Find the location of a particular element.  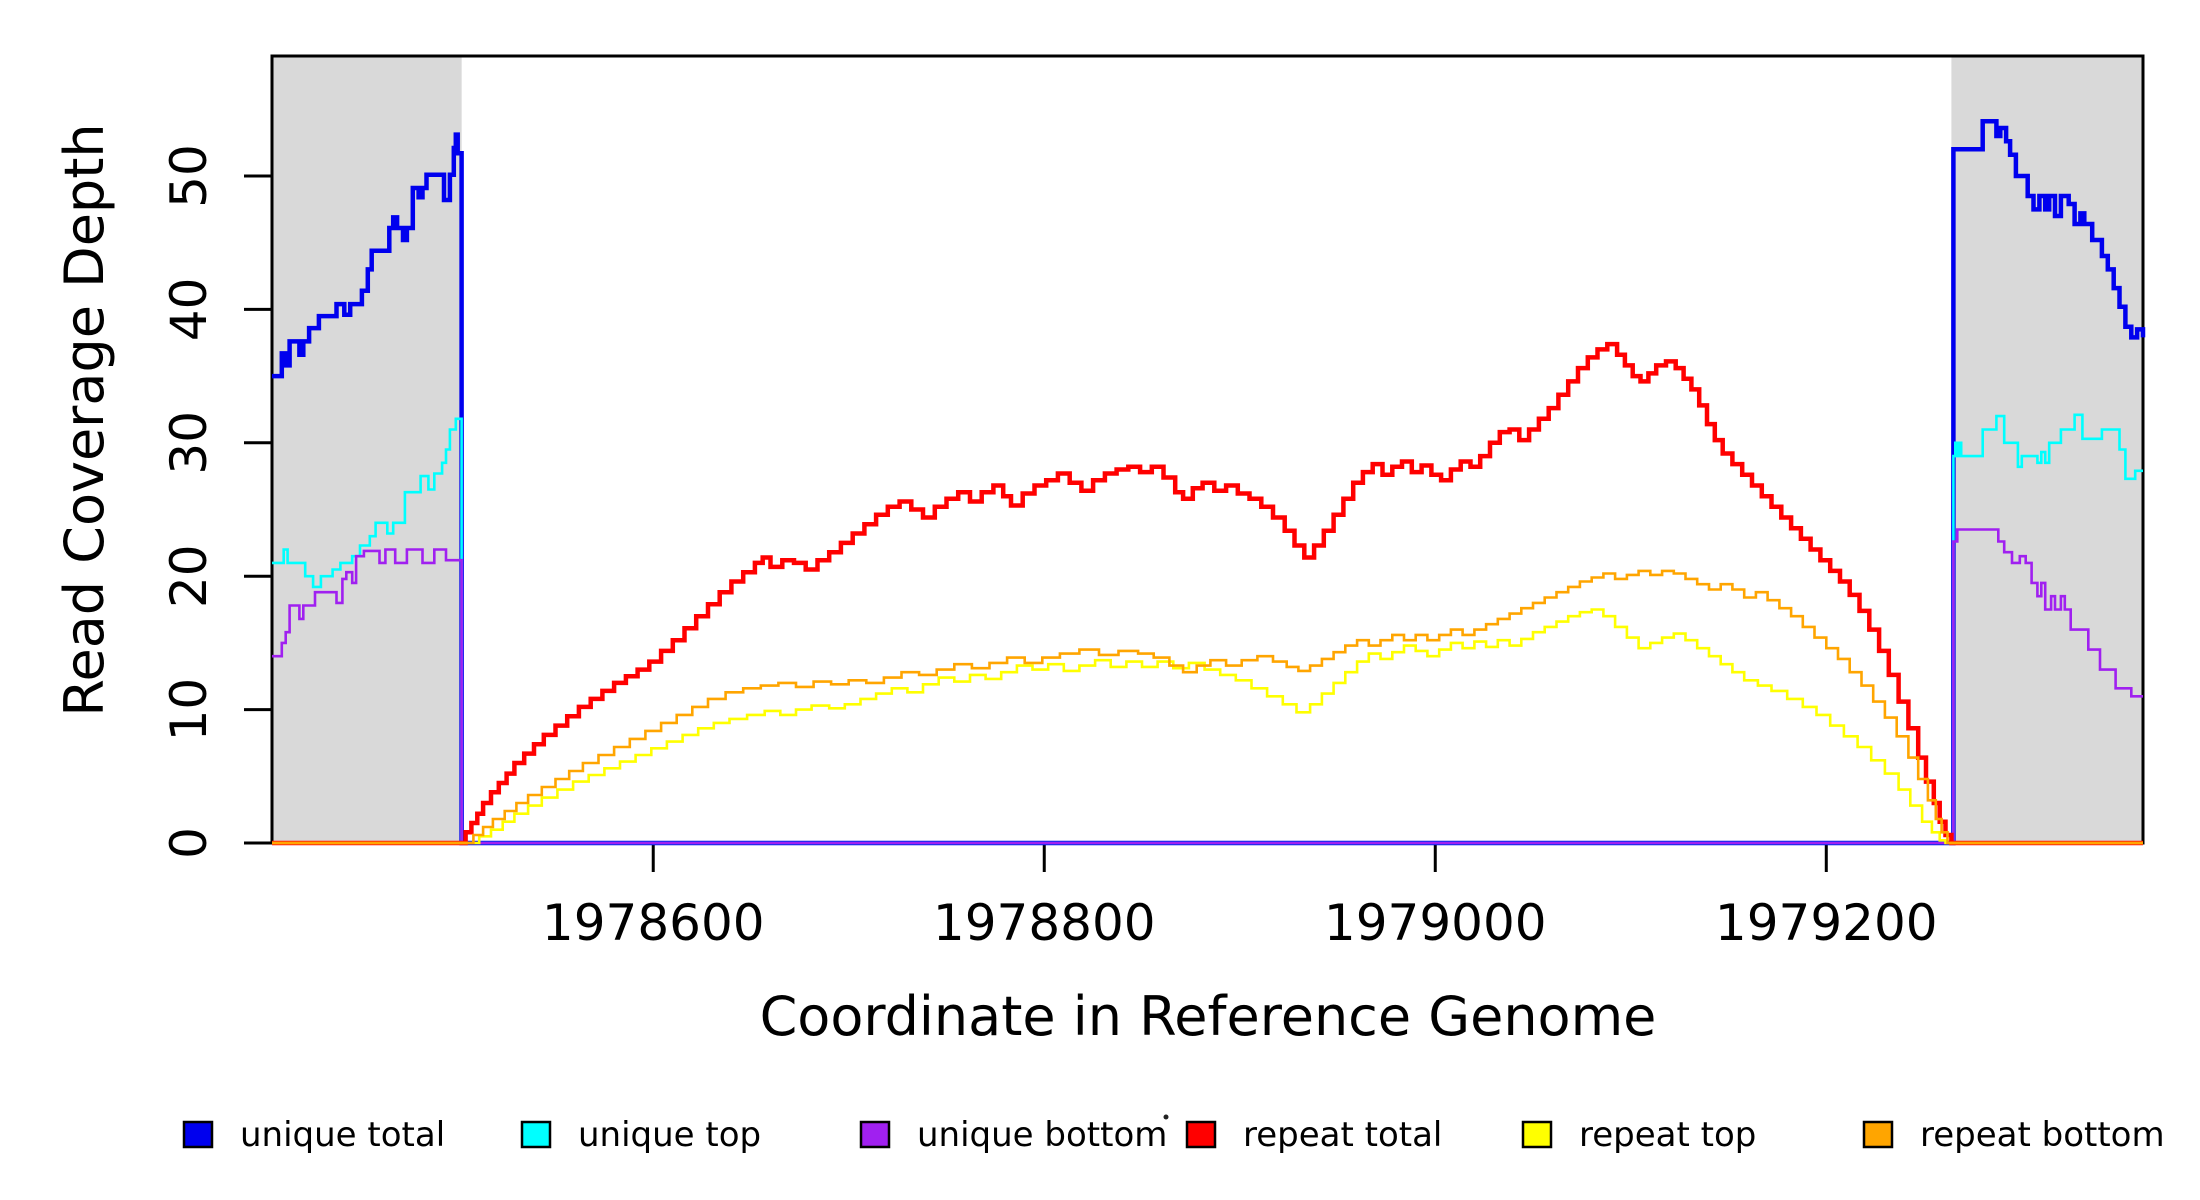

legend-label: repeat top is located at coordinates (1667, 1135).